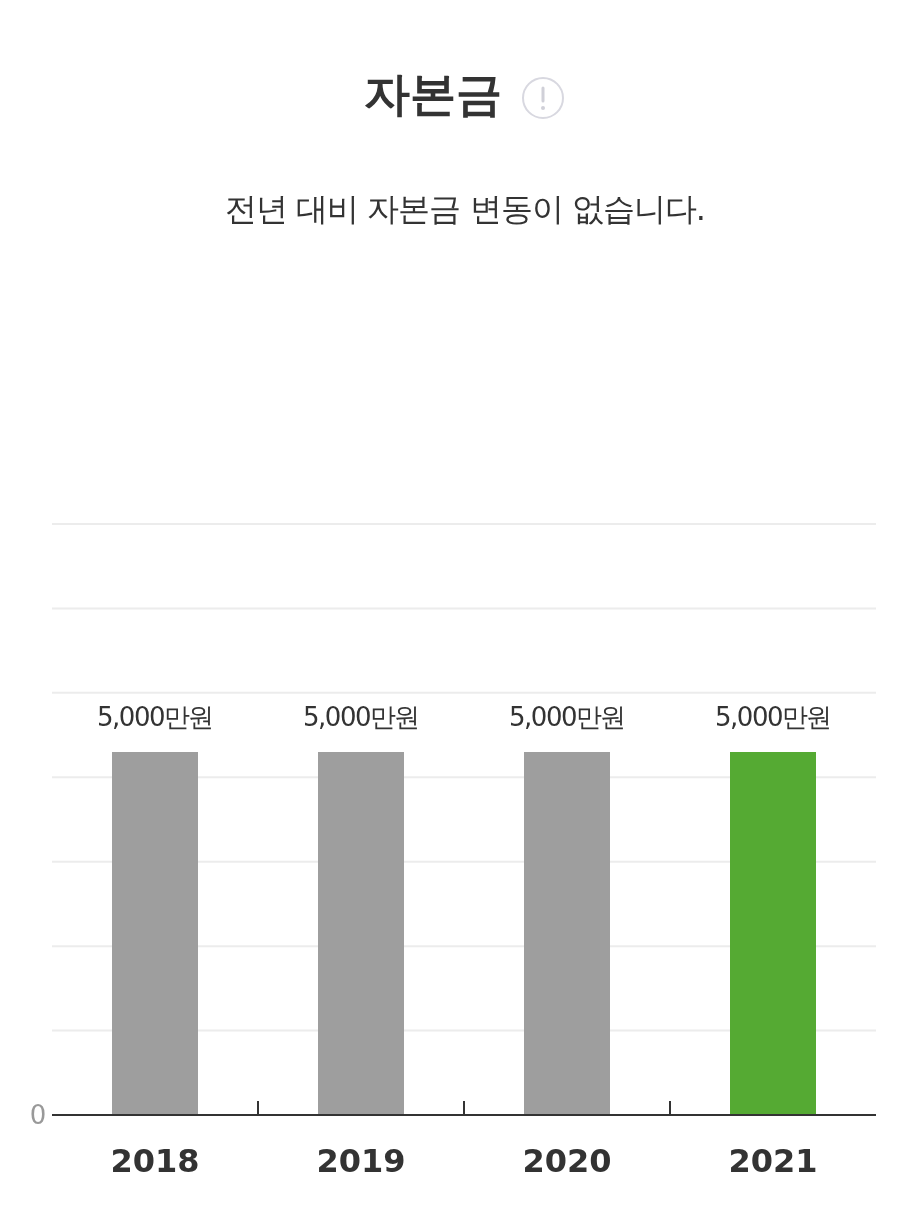 This screenshot has height=1218, width=920. What do you see at coordinates (361, 1161) in the screenshot?
I see `x-tick-label: 2019` at bounding box center [361, 1161].